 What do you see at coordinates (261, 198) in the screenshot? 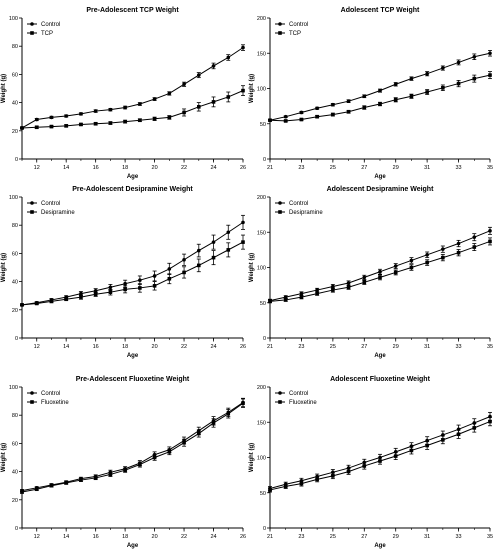
I see `y-tick-label: 200` at bounding box center [261, 198].